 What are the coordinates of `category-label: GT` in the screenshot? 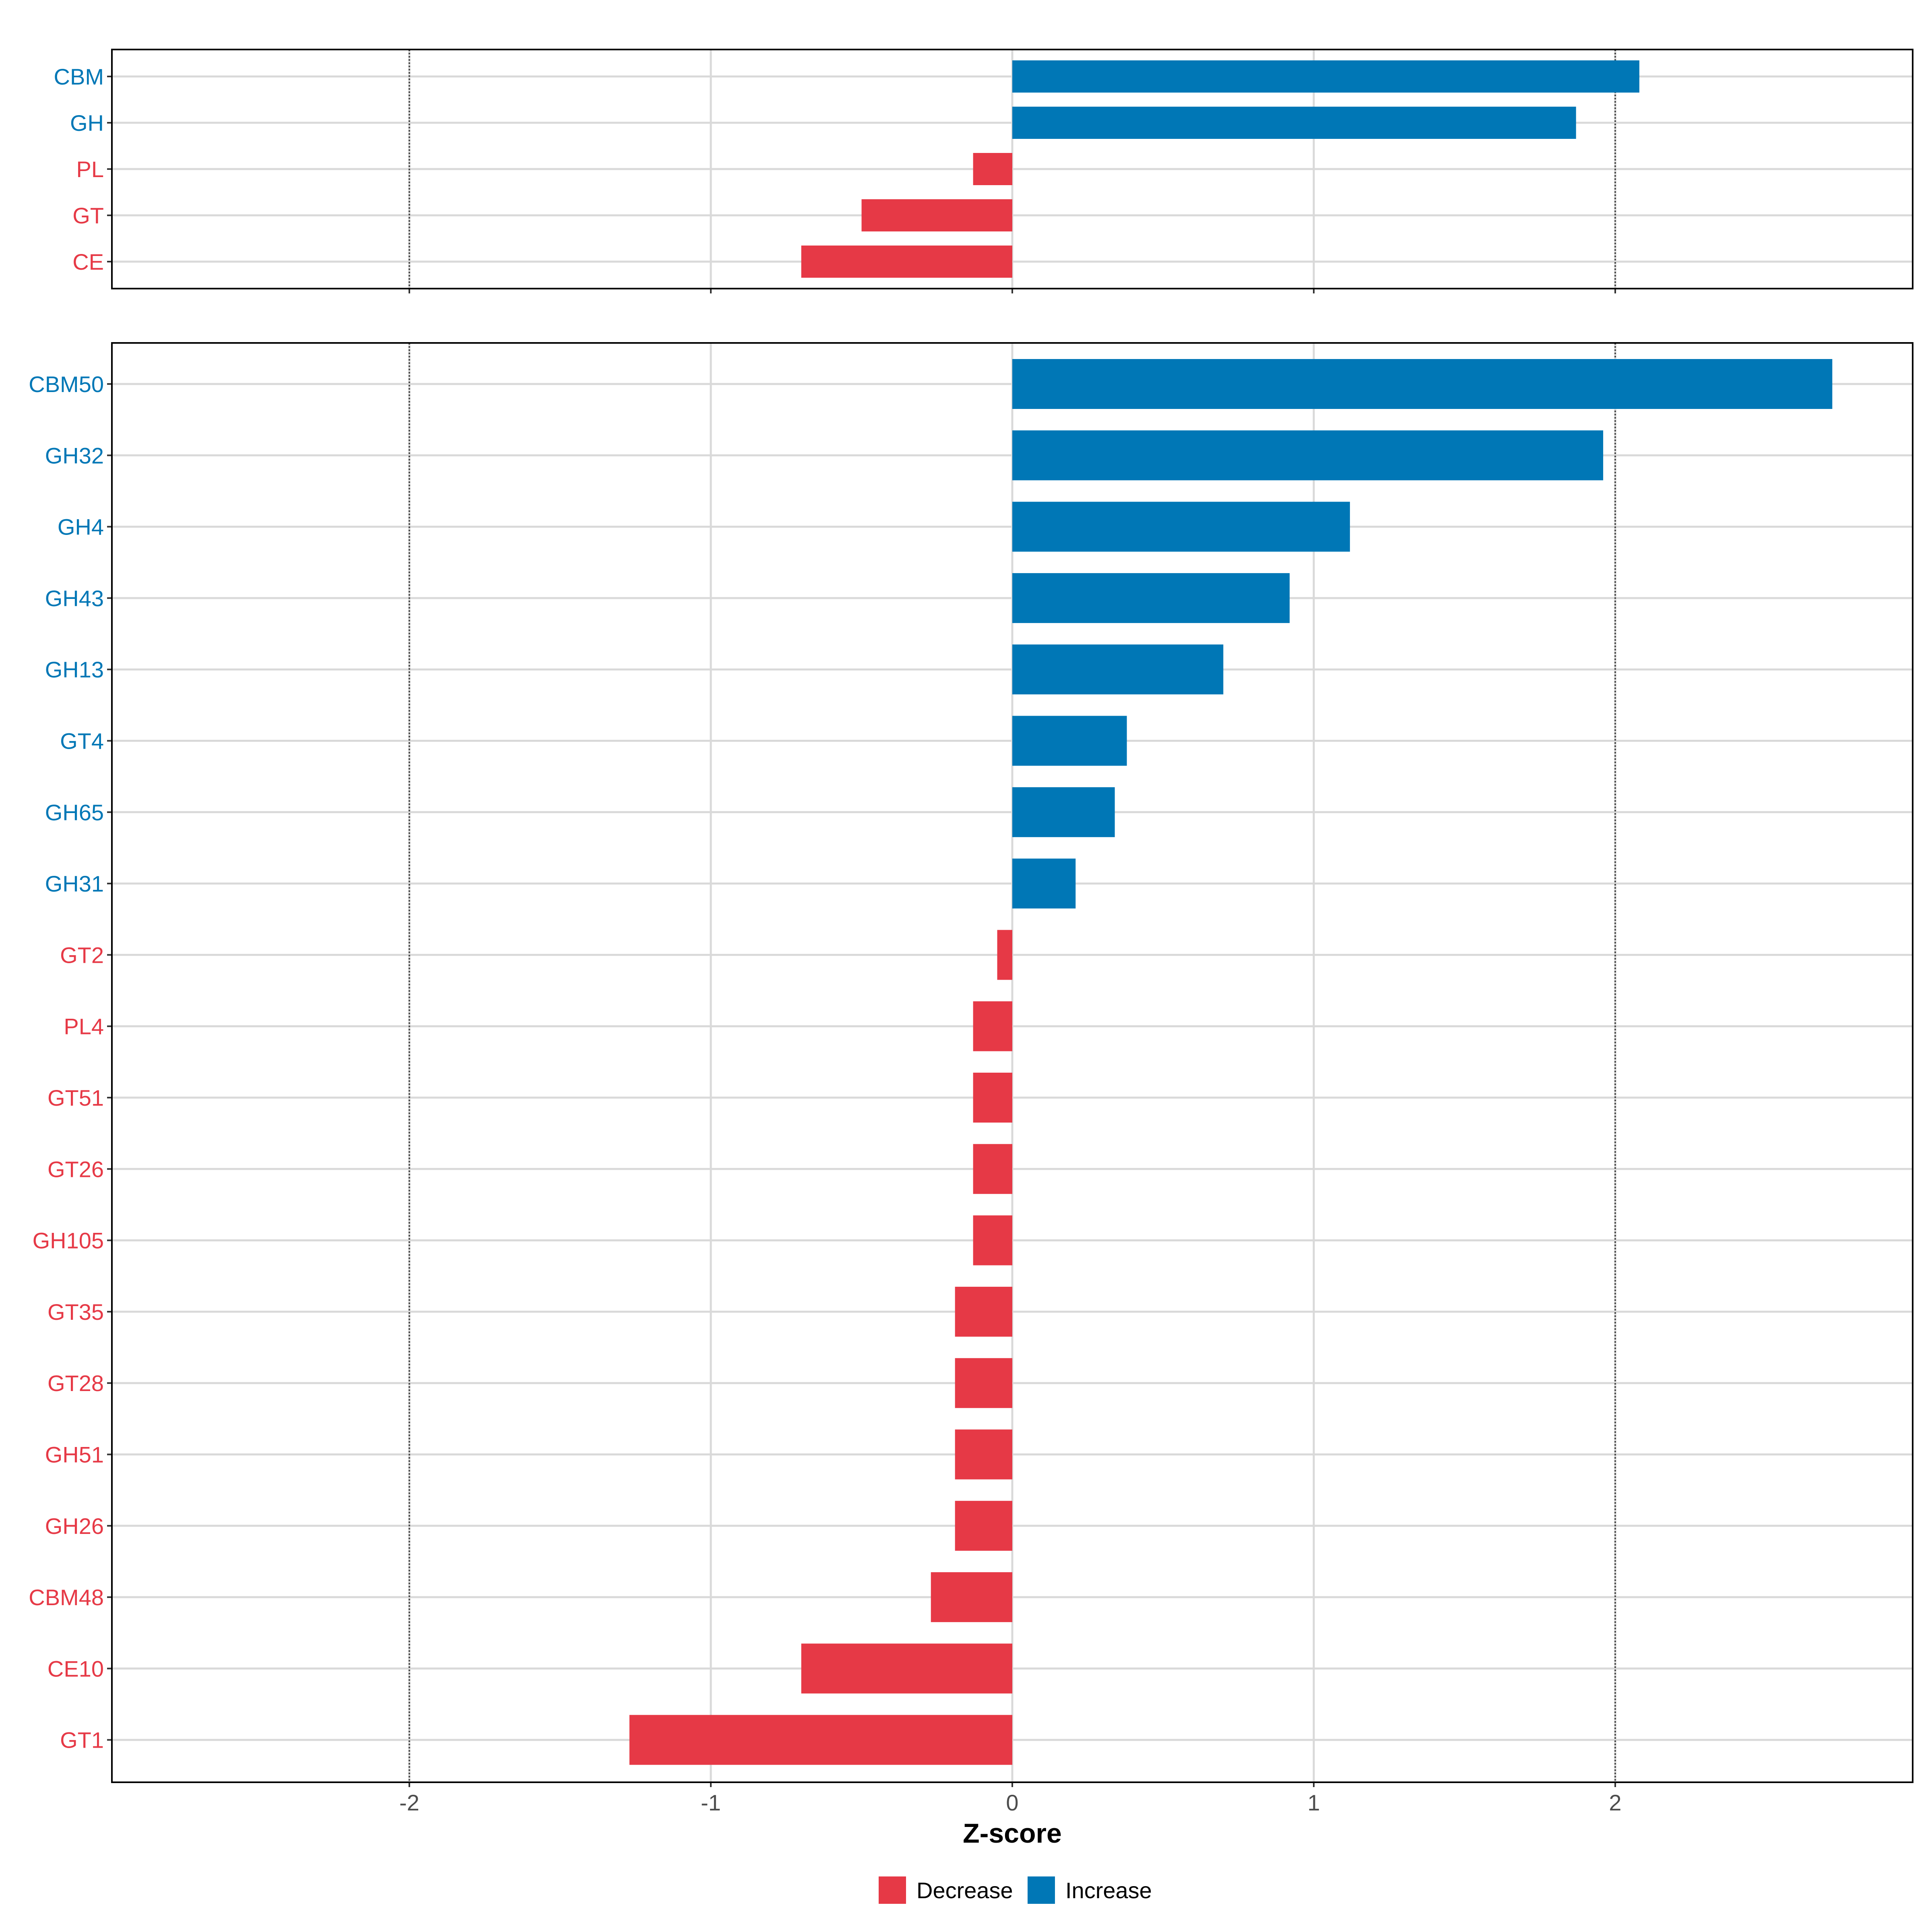 It's located at (88, 215).